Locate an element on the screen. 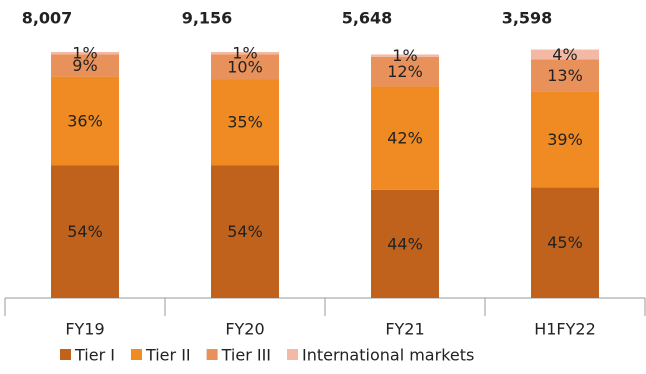  segment-label: 4% is located at coordinates (564, 54).